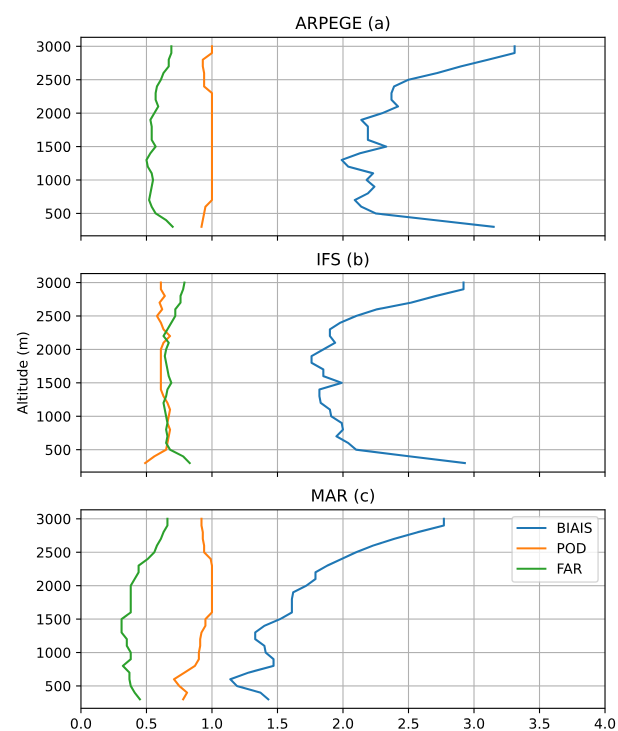 This screenshot has width=618, height=731. What do you see at coordinates (540, 723) in the screenshot?
I see `x-tick-label: 3.5` at bounding box center [540, 723].